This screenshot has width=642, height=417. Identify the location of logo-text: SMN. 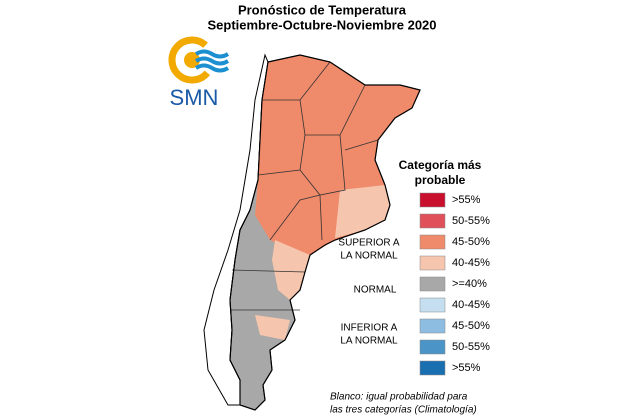
(194, 97).